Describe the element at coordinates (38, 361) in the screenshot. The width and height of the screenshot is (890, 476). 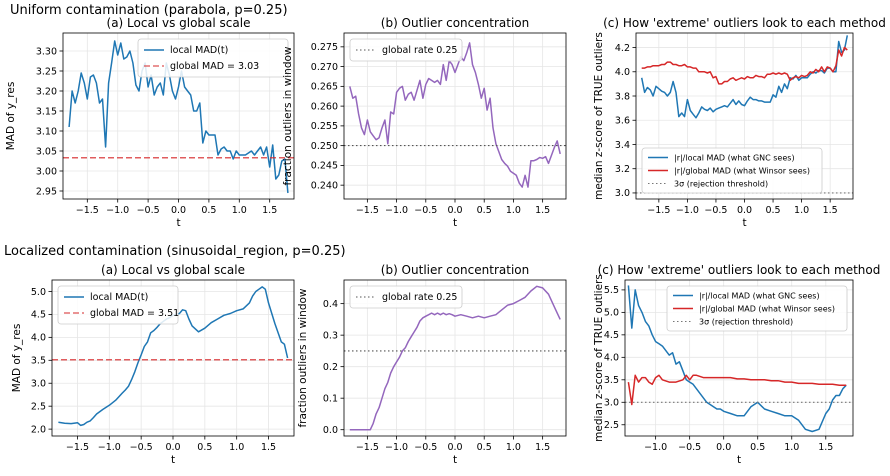
I see `y-tick-label: 3.5` at that location.